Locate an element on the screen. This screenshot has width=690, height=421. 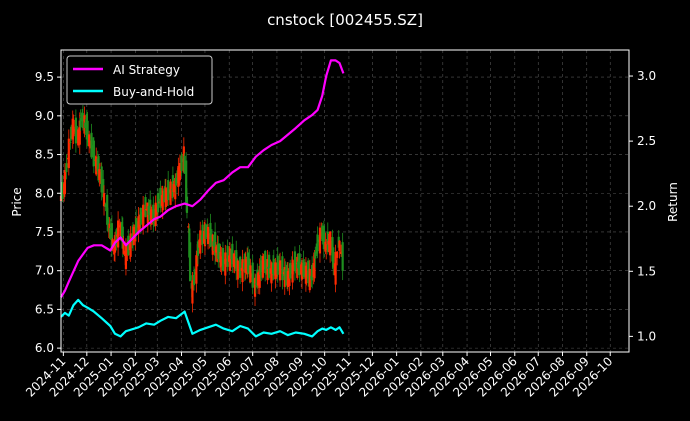
right-tick-label: 2.0 is located at coordinates (646, 206).